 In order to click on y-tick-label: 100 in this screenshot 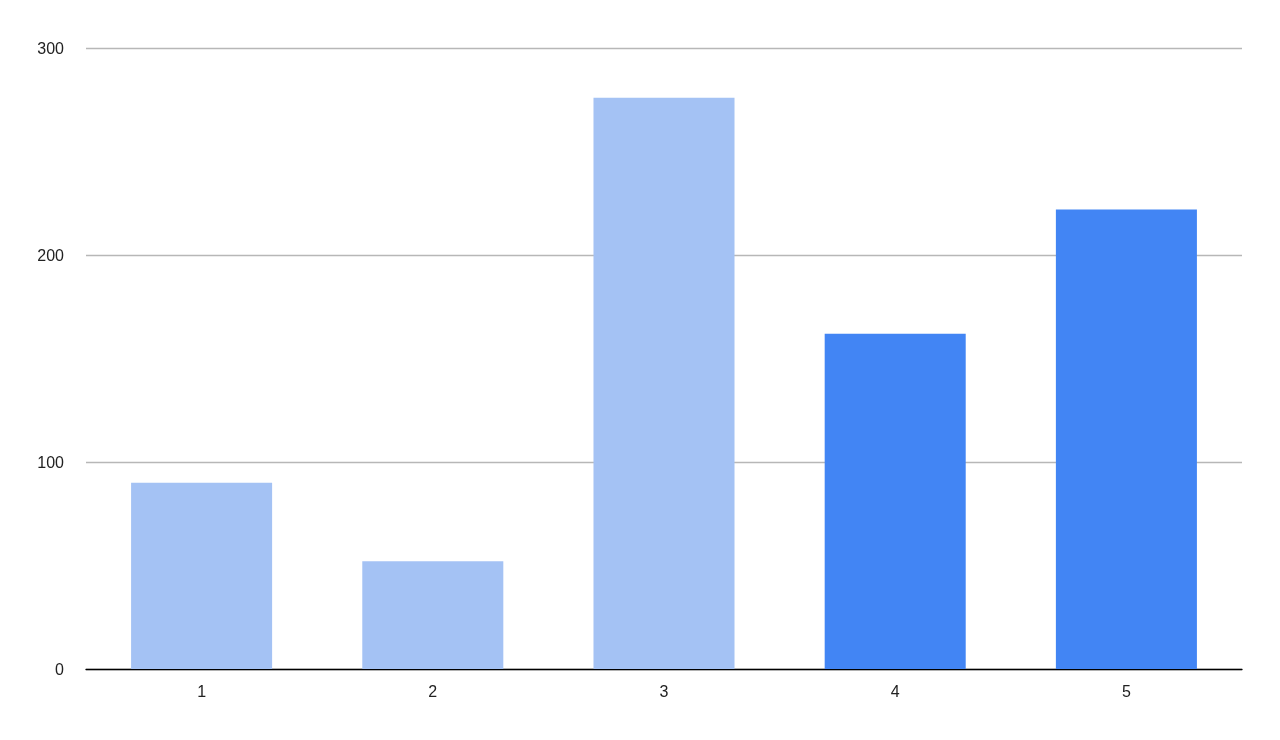, I will do `click(51, 462)`.